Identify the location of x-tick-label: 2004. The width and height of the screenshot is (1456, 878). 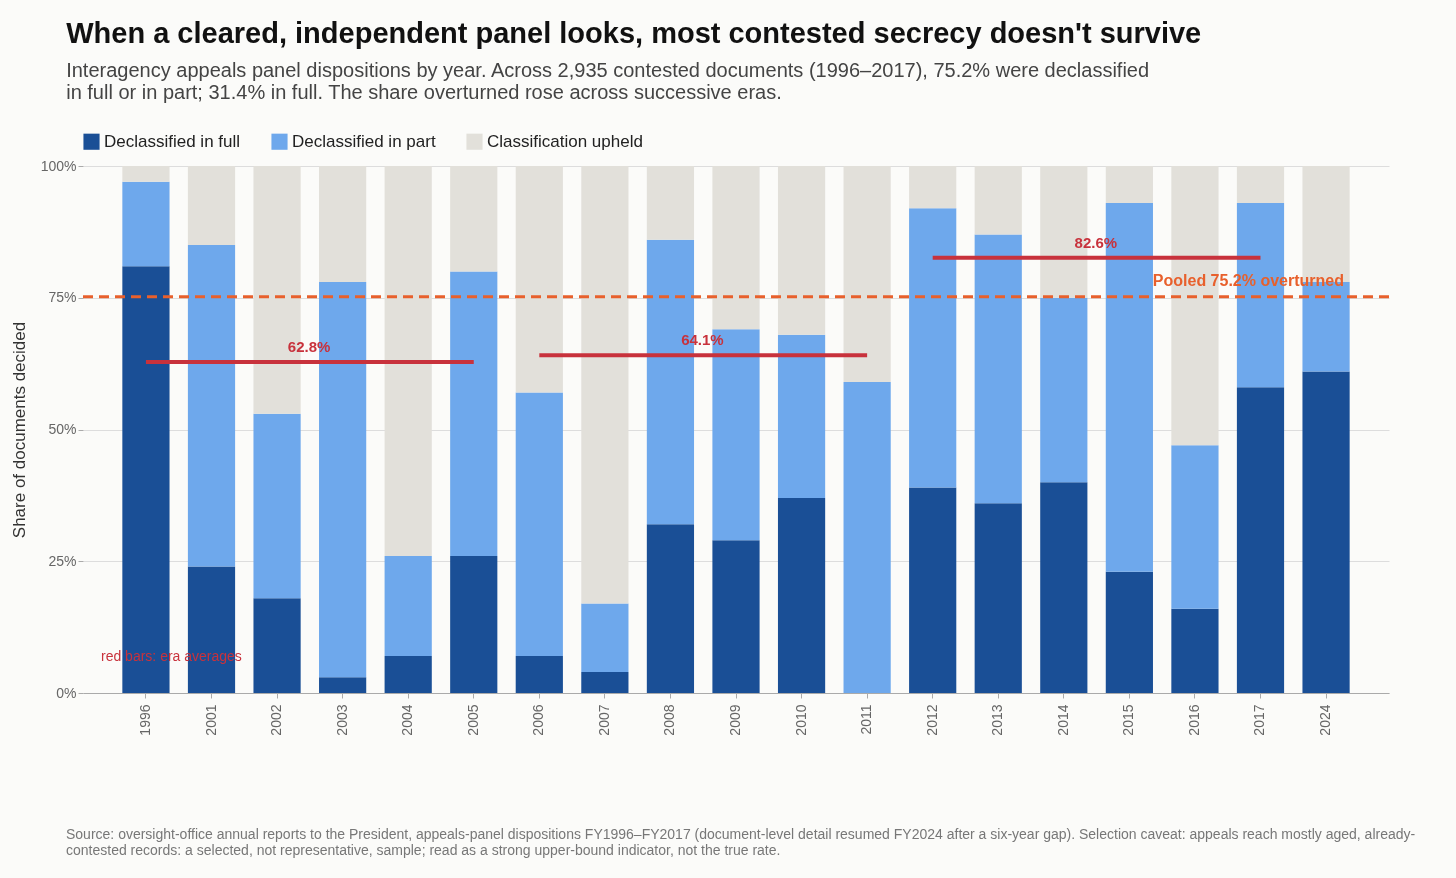
(407, 720).